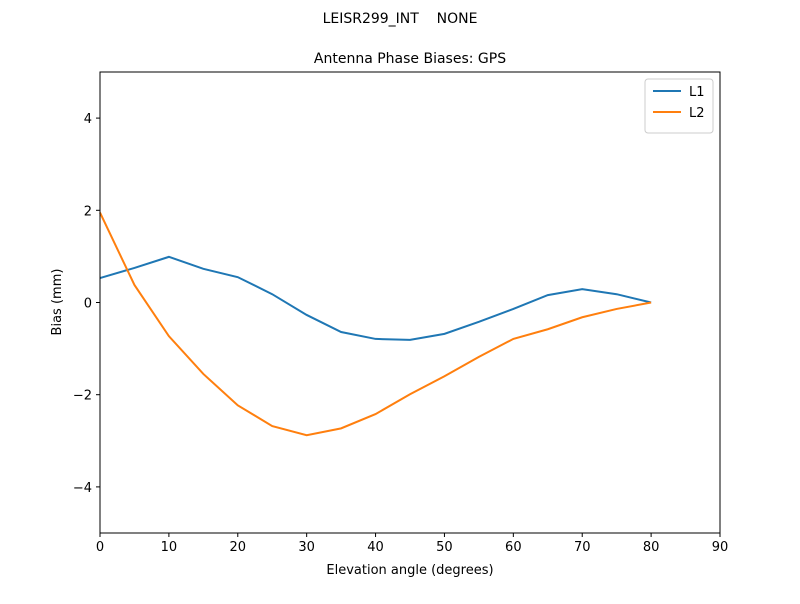 The image size is (800, 604). Describe the element at coordinates (88, 119) in the screenshot. I see `y-tick-label: 4` at that location.